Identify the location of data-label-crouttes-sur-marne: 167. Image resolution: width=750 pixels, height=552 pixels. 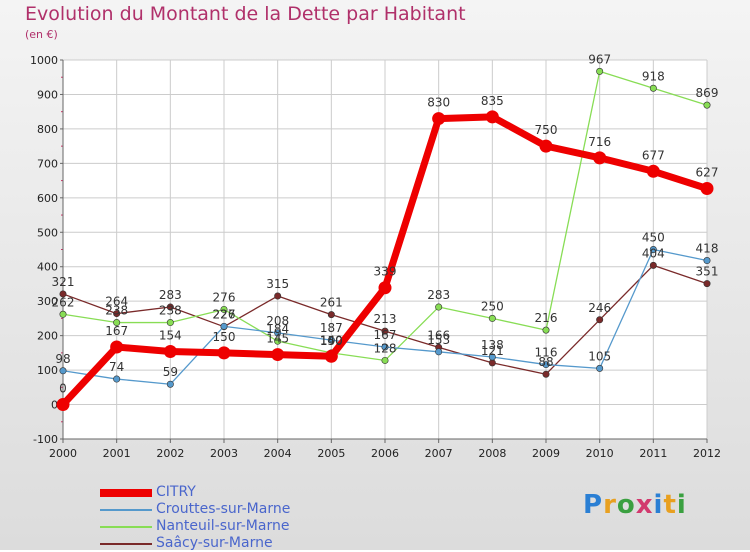
(385, 335).